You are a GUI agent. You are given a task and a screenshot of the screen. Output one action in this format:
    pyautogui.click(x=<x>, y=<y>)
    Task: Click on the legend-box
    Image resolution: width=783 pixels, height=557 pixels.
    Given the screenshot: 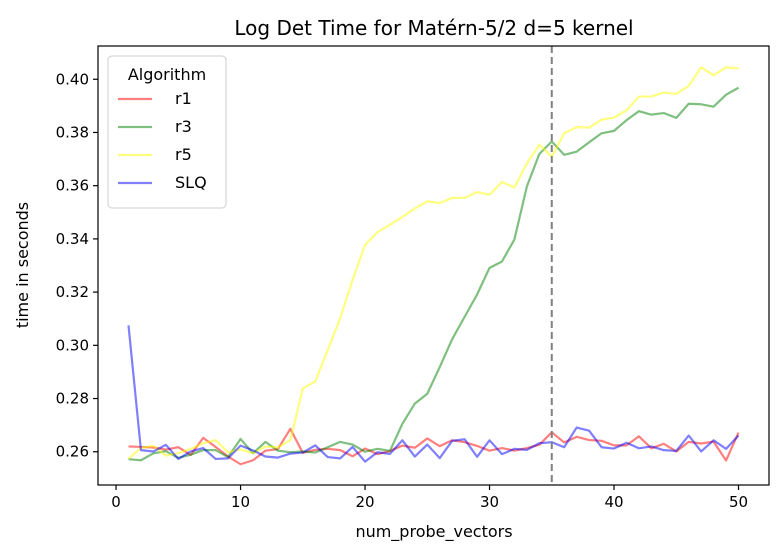 What is the action you would take?
    pyautogui.click(x=167, y=132)
    